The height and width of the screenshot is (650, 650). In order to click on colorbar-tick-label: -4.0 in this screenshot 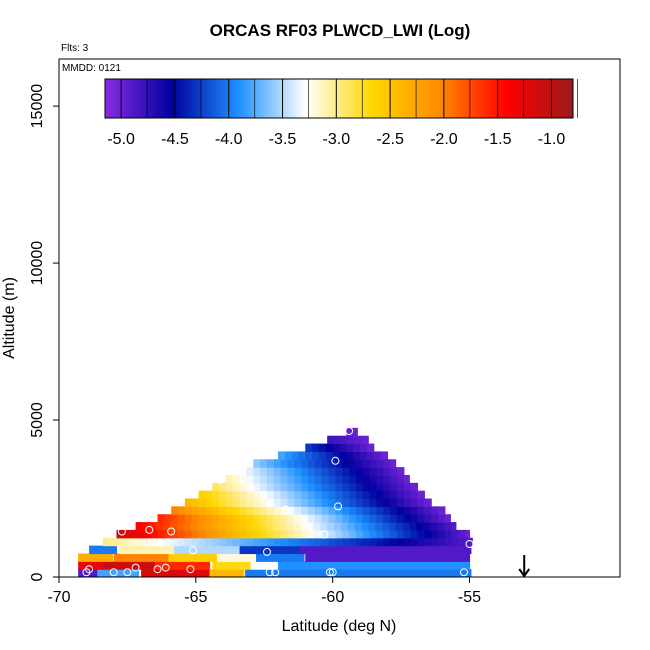, I will do `click(229, 139)`.